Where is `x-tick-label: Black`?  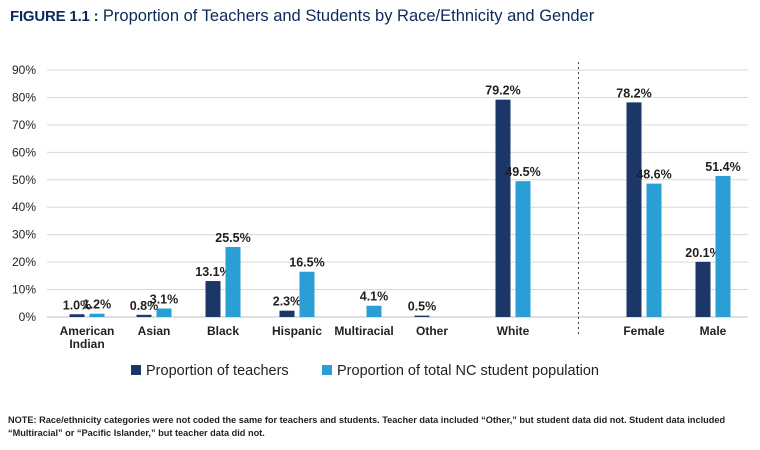 x-tick-label: Black is located at coordinates (223, 331).